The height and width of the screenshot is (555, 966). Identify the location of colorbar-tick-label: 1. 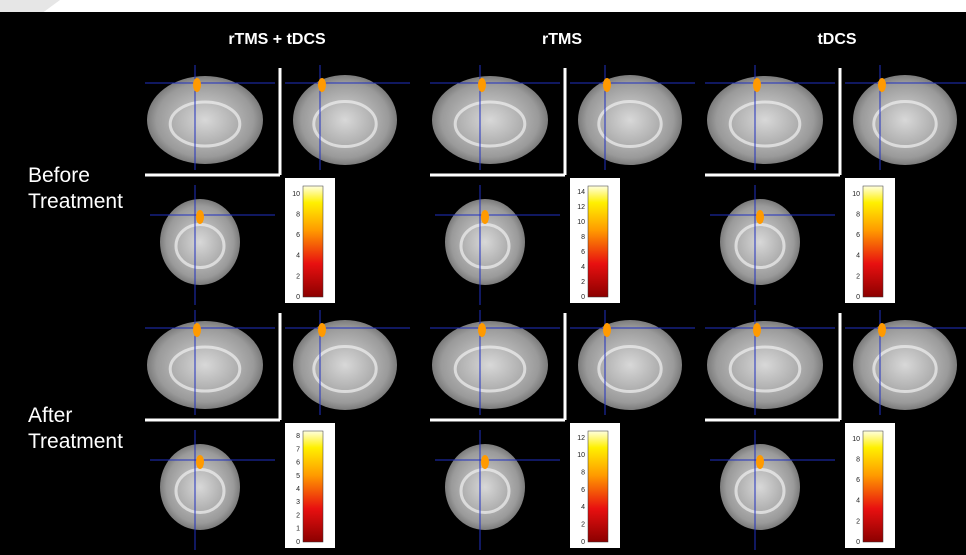
(298, 529).